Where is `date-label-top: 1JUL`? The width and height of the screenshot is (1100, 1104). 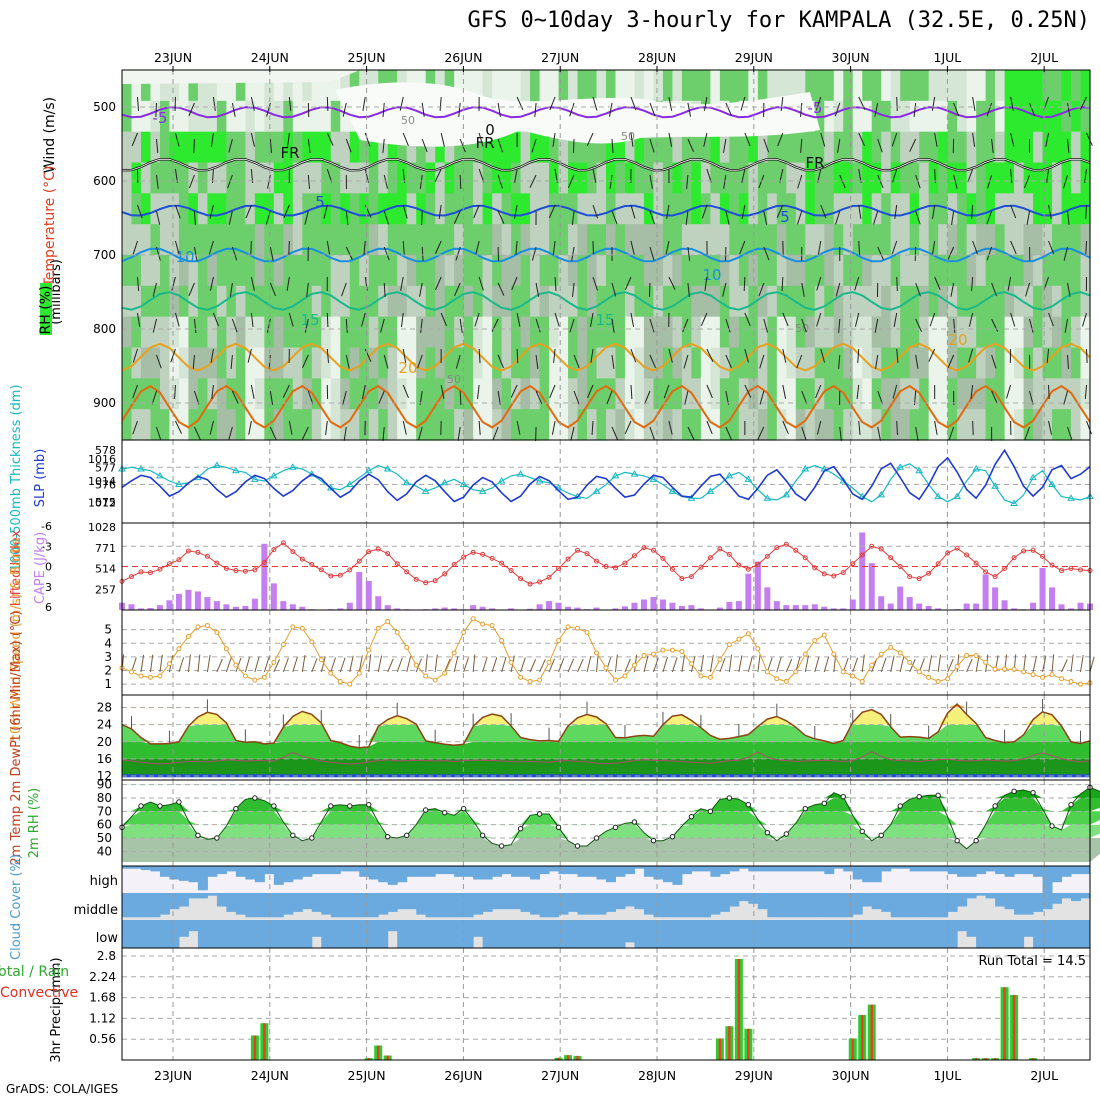
date-label-top: 1JUL is located at coordinates (948, 57).